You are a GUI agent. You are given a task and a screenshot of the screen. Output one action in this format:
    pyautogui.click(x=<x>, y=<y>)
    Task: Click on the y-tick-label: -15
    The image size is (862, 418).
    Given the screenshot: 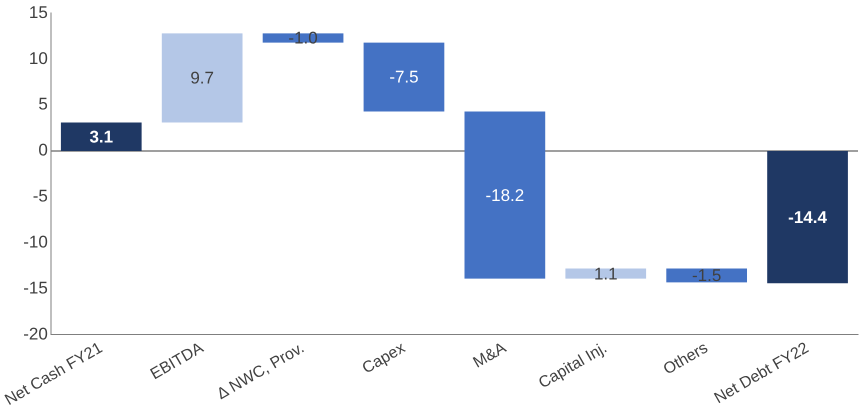 What is the action you would take?
    pyautogui.click(x=35, y=288)
    